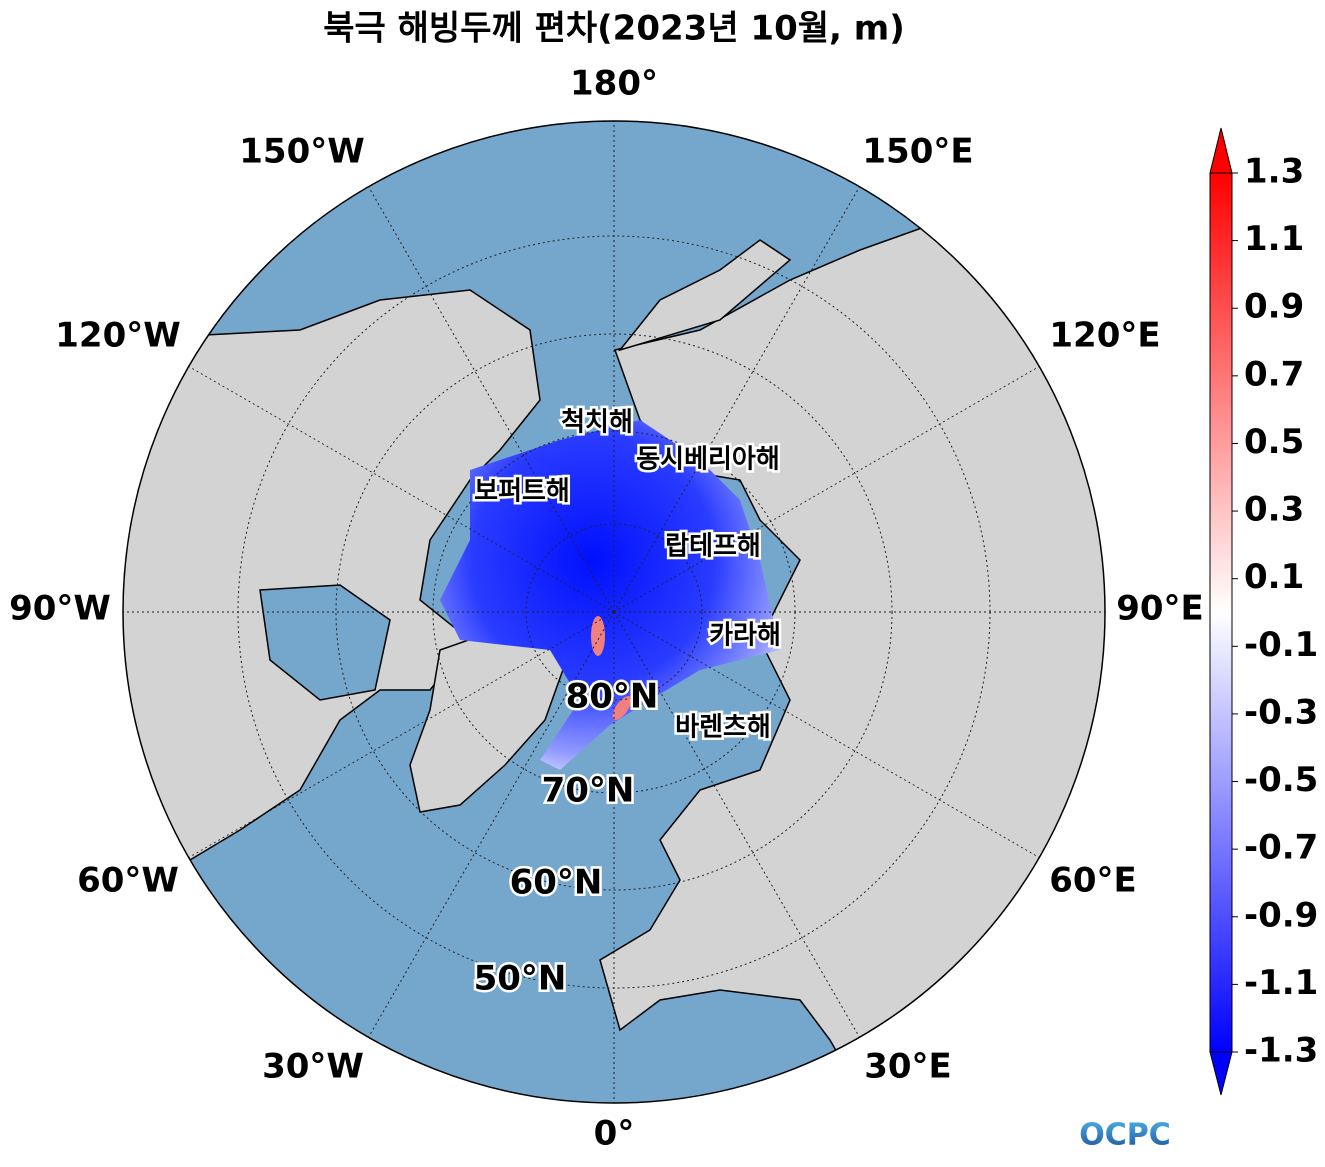  Describe the element at coordinates (745, 636) in the screenshot. I see `sea-label: 카라해` at that location.